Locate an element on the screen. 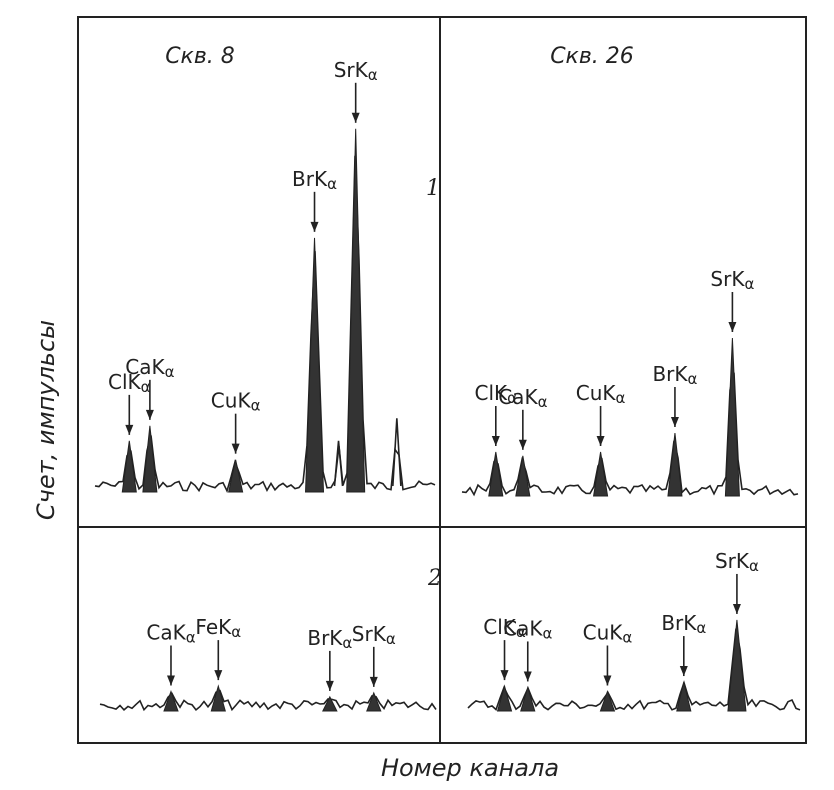  x-axis-label: Номер канала is located at coordinates (470, 768).